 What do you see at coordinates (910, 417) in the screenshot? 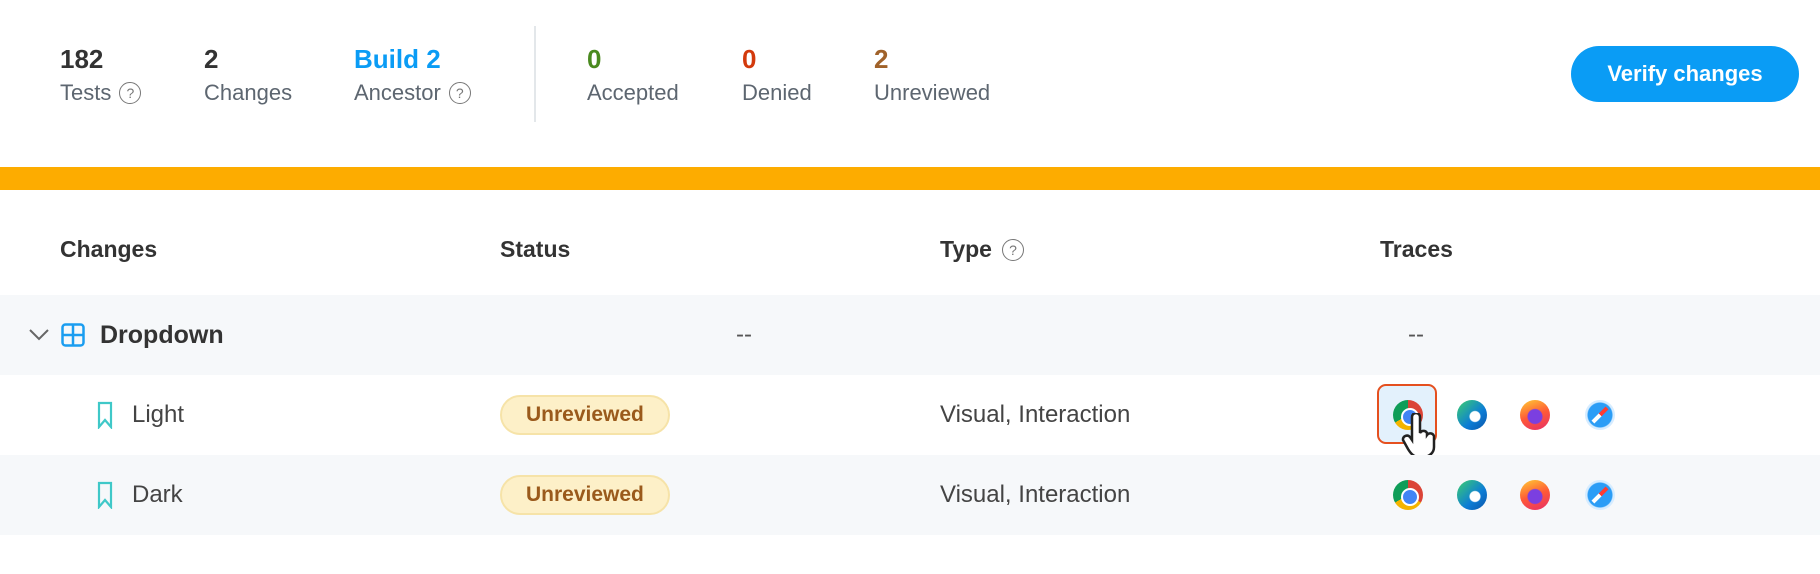
I see `table-row: Light Unreviewed Visual, Interaction` at bounding box center [910, 417].